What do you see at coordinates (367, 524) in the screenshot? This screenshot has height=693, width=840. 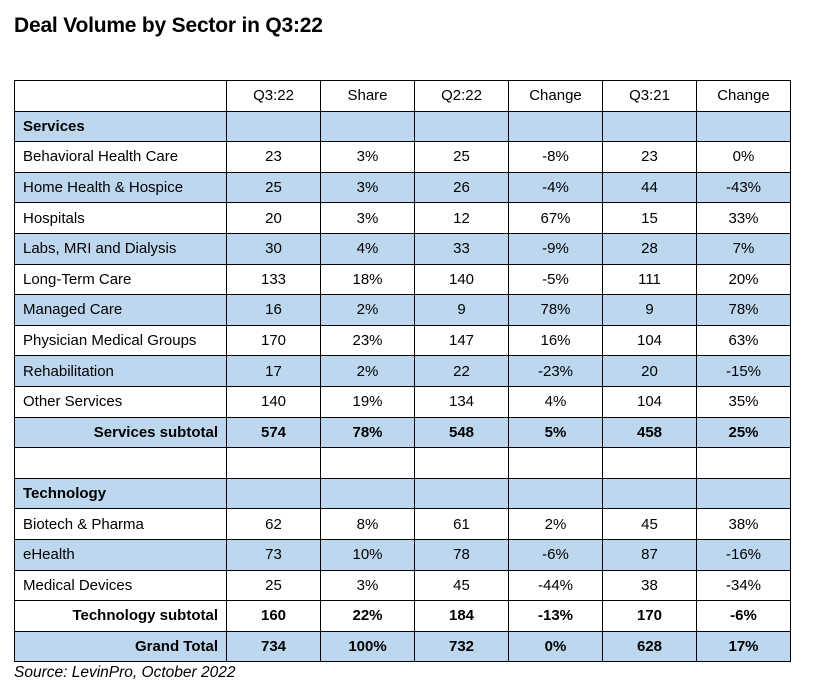 I see `value-cell: 8%` at bounding box center [367, 524].